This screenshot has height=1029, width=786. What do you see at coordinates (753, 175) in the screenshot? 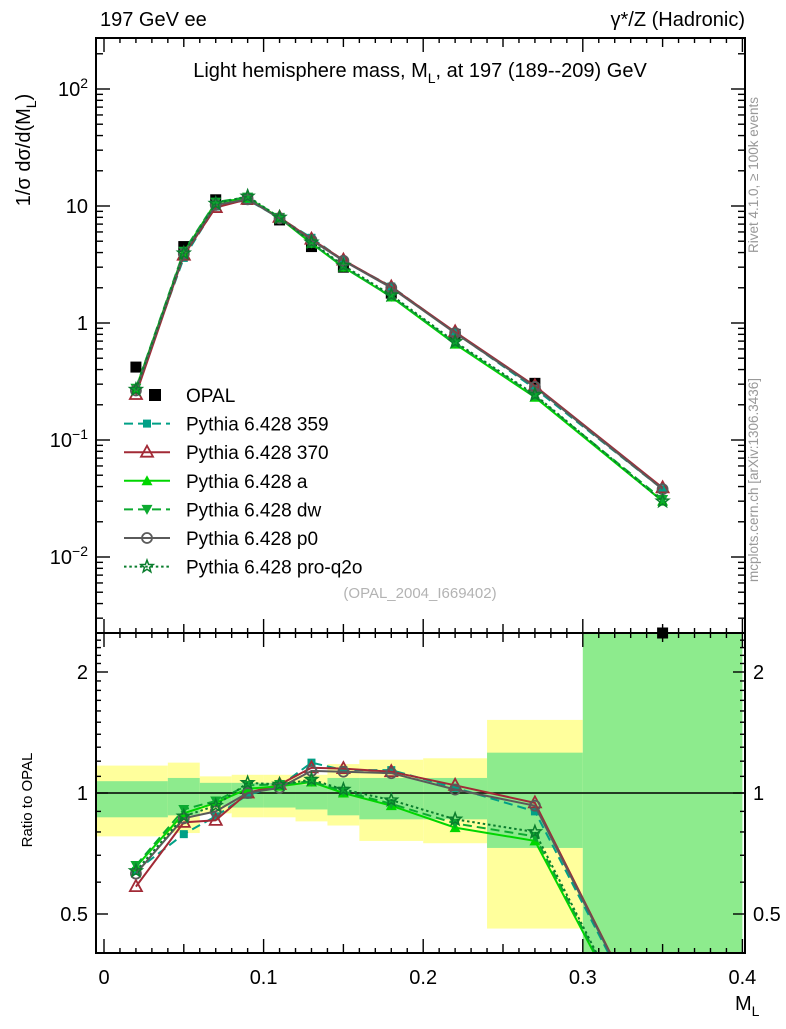
I see `side-note-rivet: Rivet 4.1.0, ≥ 100k events` at bounding box center [753, 175].